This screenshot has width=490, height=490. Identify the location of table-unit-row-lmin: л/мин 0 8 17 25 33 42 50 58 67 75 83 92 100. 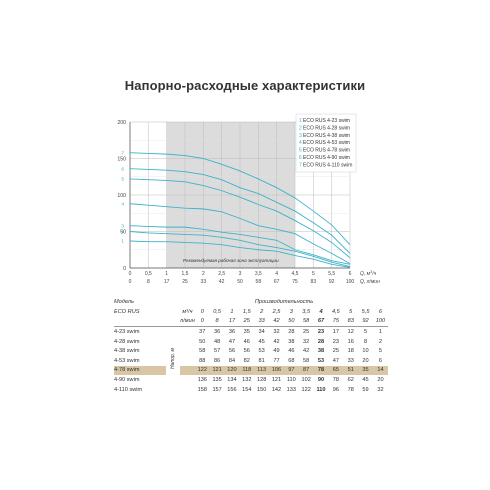
(251, 322).